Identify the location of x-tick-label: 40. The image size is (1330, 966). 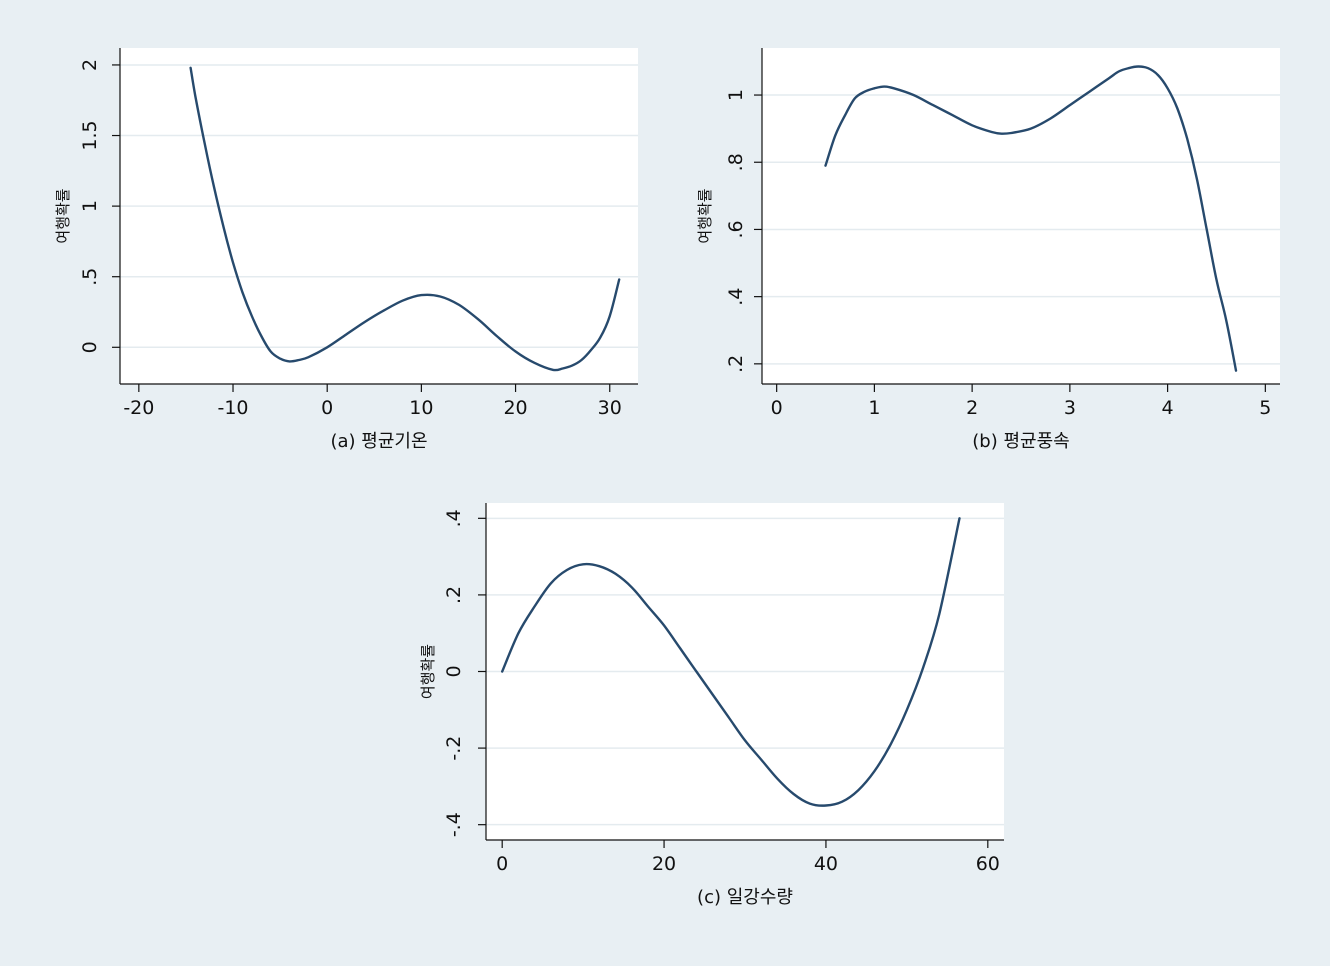
(826, 864).